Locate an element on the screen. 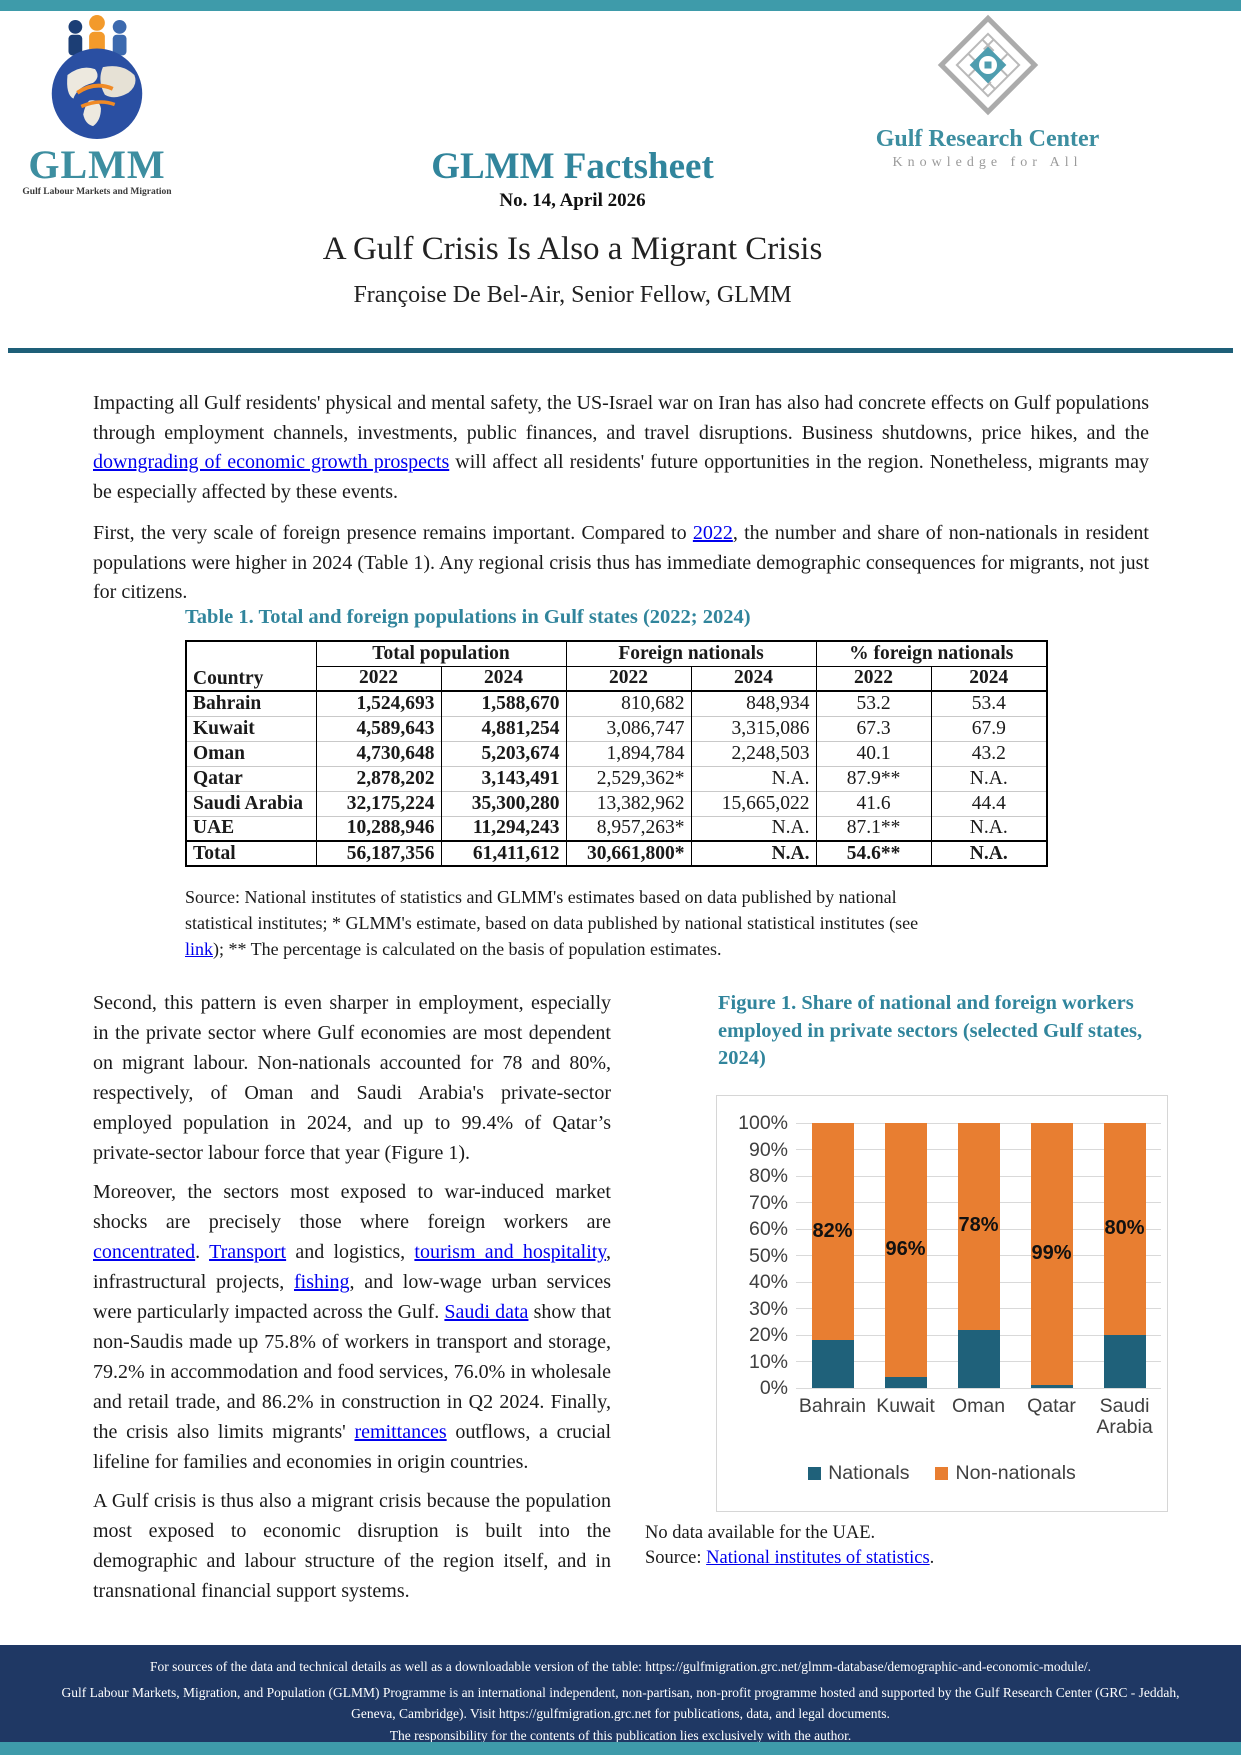  legend-swatch-icon is located at coordinates (815, 1473).